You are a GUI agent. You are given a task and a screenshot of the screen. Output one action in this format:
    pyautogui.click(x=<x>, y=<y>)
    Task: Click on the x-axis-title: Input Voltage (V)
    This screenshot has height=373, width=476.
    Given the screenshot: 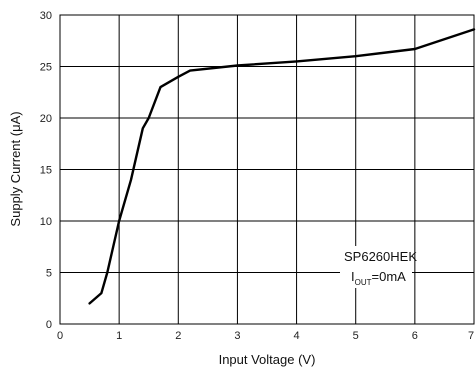 What is the action you would take?
    pyautogui.click(x=267, y=359)
    